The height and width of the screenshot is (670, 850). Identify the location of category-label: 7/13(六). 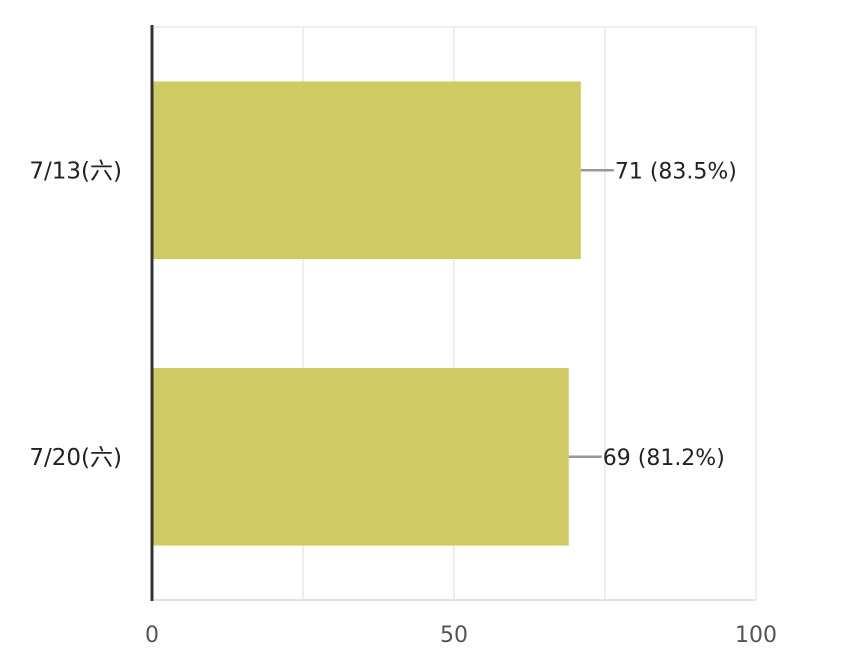
(75, 171).